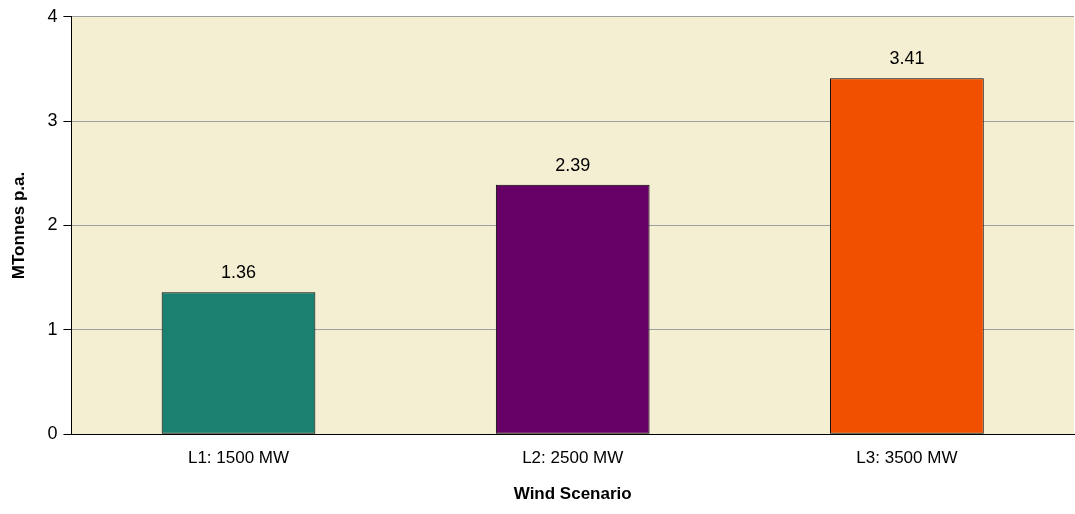 The width and height of the screenshot is (1075, 514). Describe the element at coordinates (573, 458) in the screenshot. I see `x-tick-label: L2: 2500 MW` at that location.